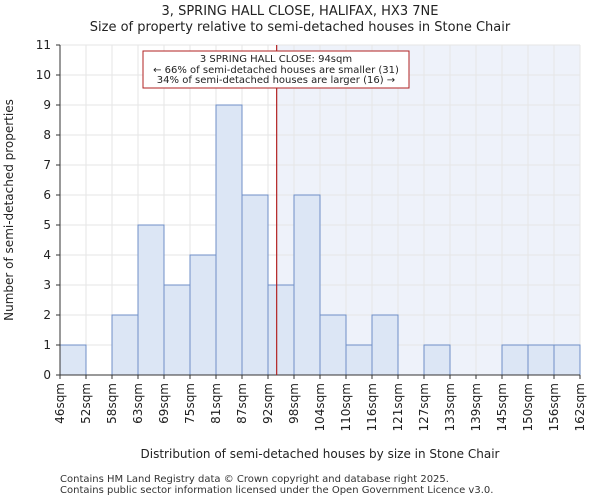  I want to click on annotation-title: 3 SPRING HALL CLOSE: 94sqm, so click(276, 59).